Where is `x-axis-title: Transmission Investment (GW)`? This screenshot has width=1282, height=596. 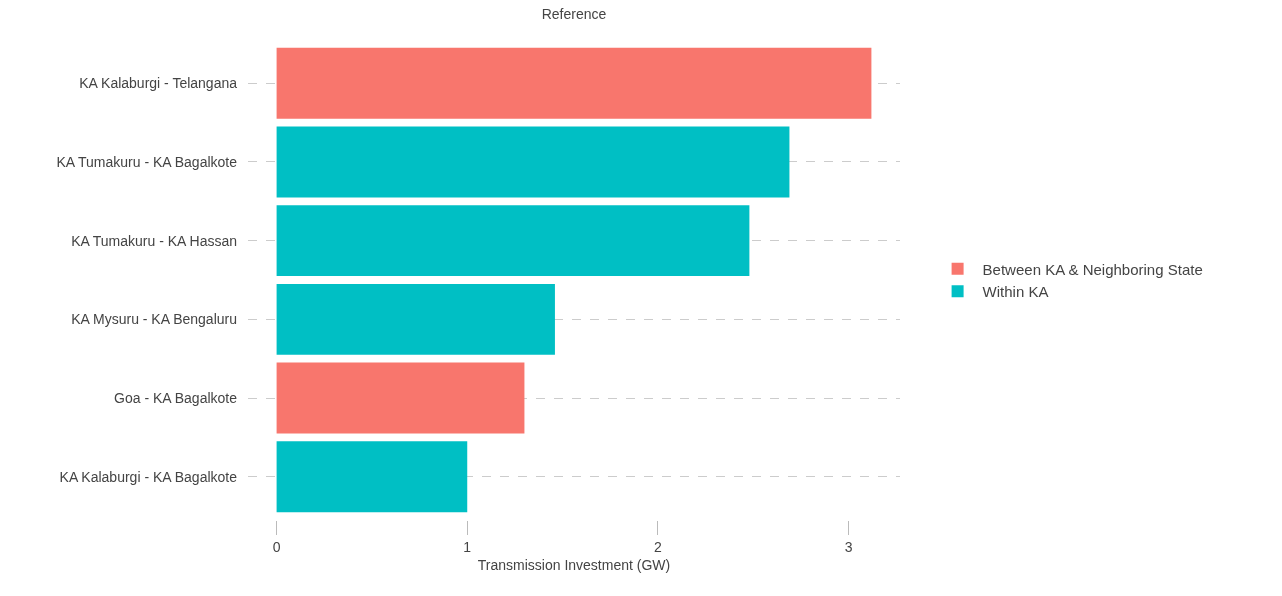
x-axis-title: Transmission Investment (GW) is located at coordinates (574, 565).